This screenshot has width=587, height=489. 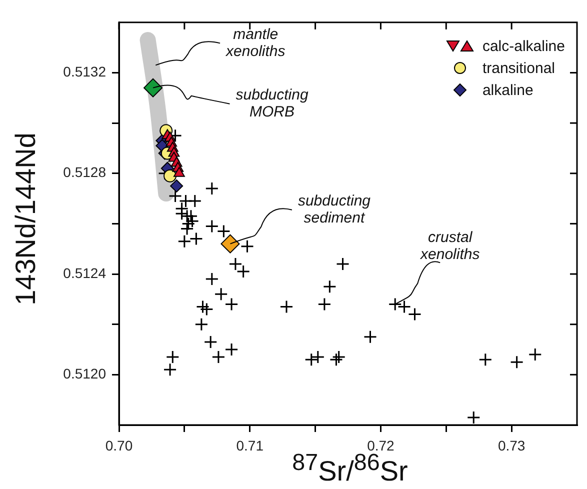 I want to click on x-tick-label: 0.70, so click(x=119, y=445).